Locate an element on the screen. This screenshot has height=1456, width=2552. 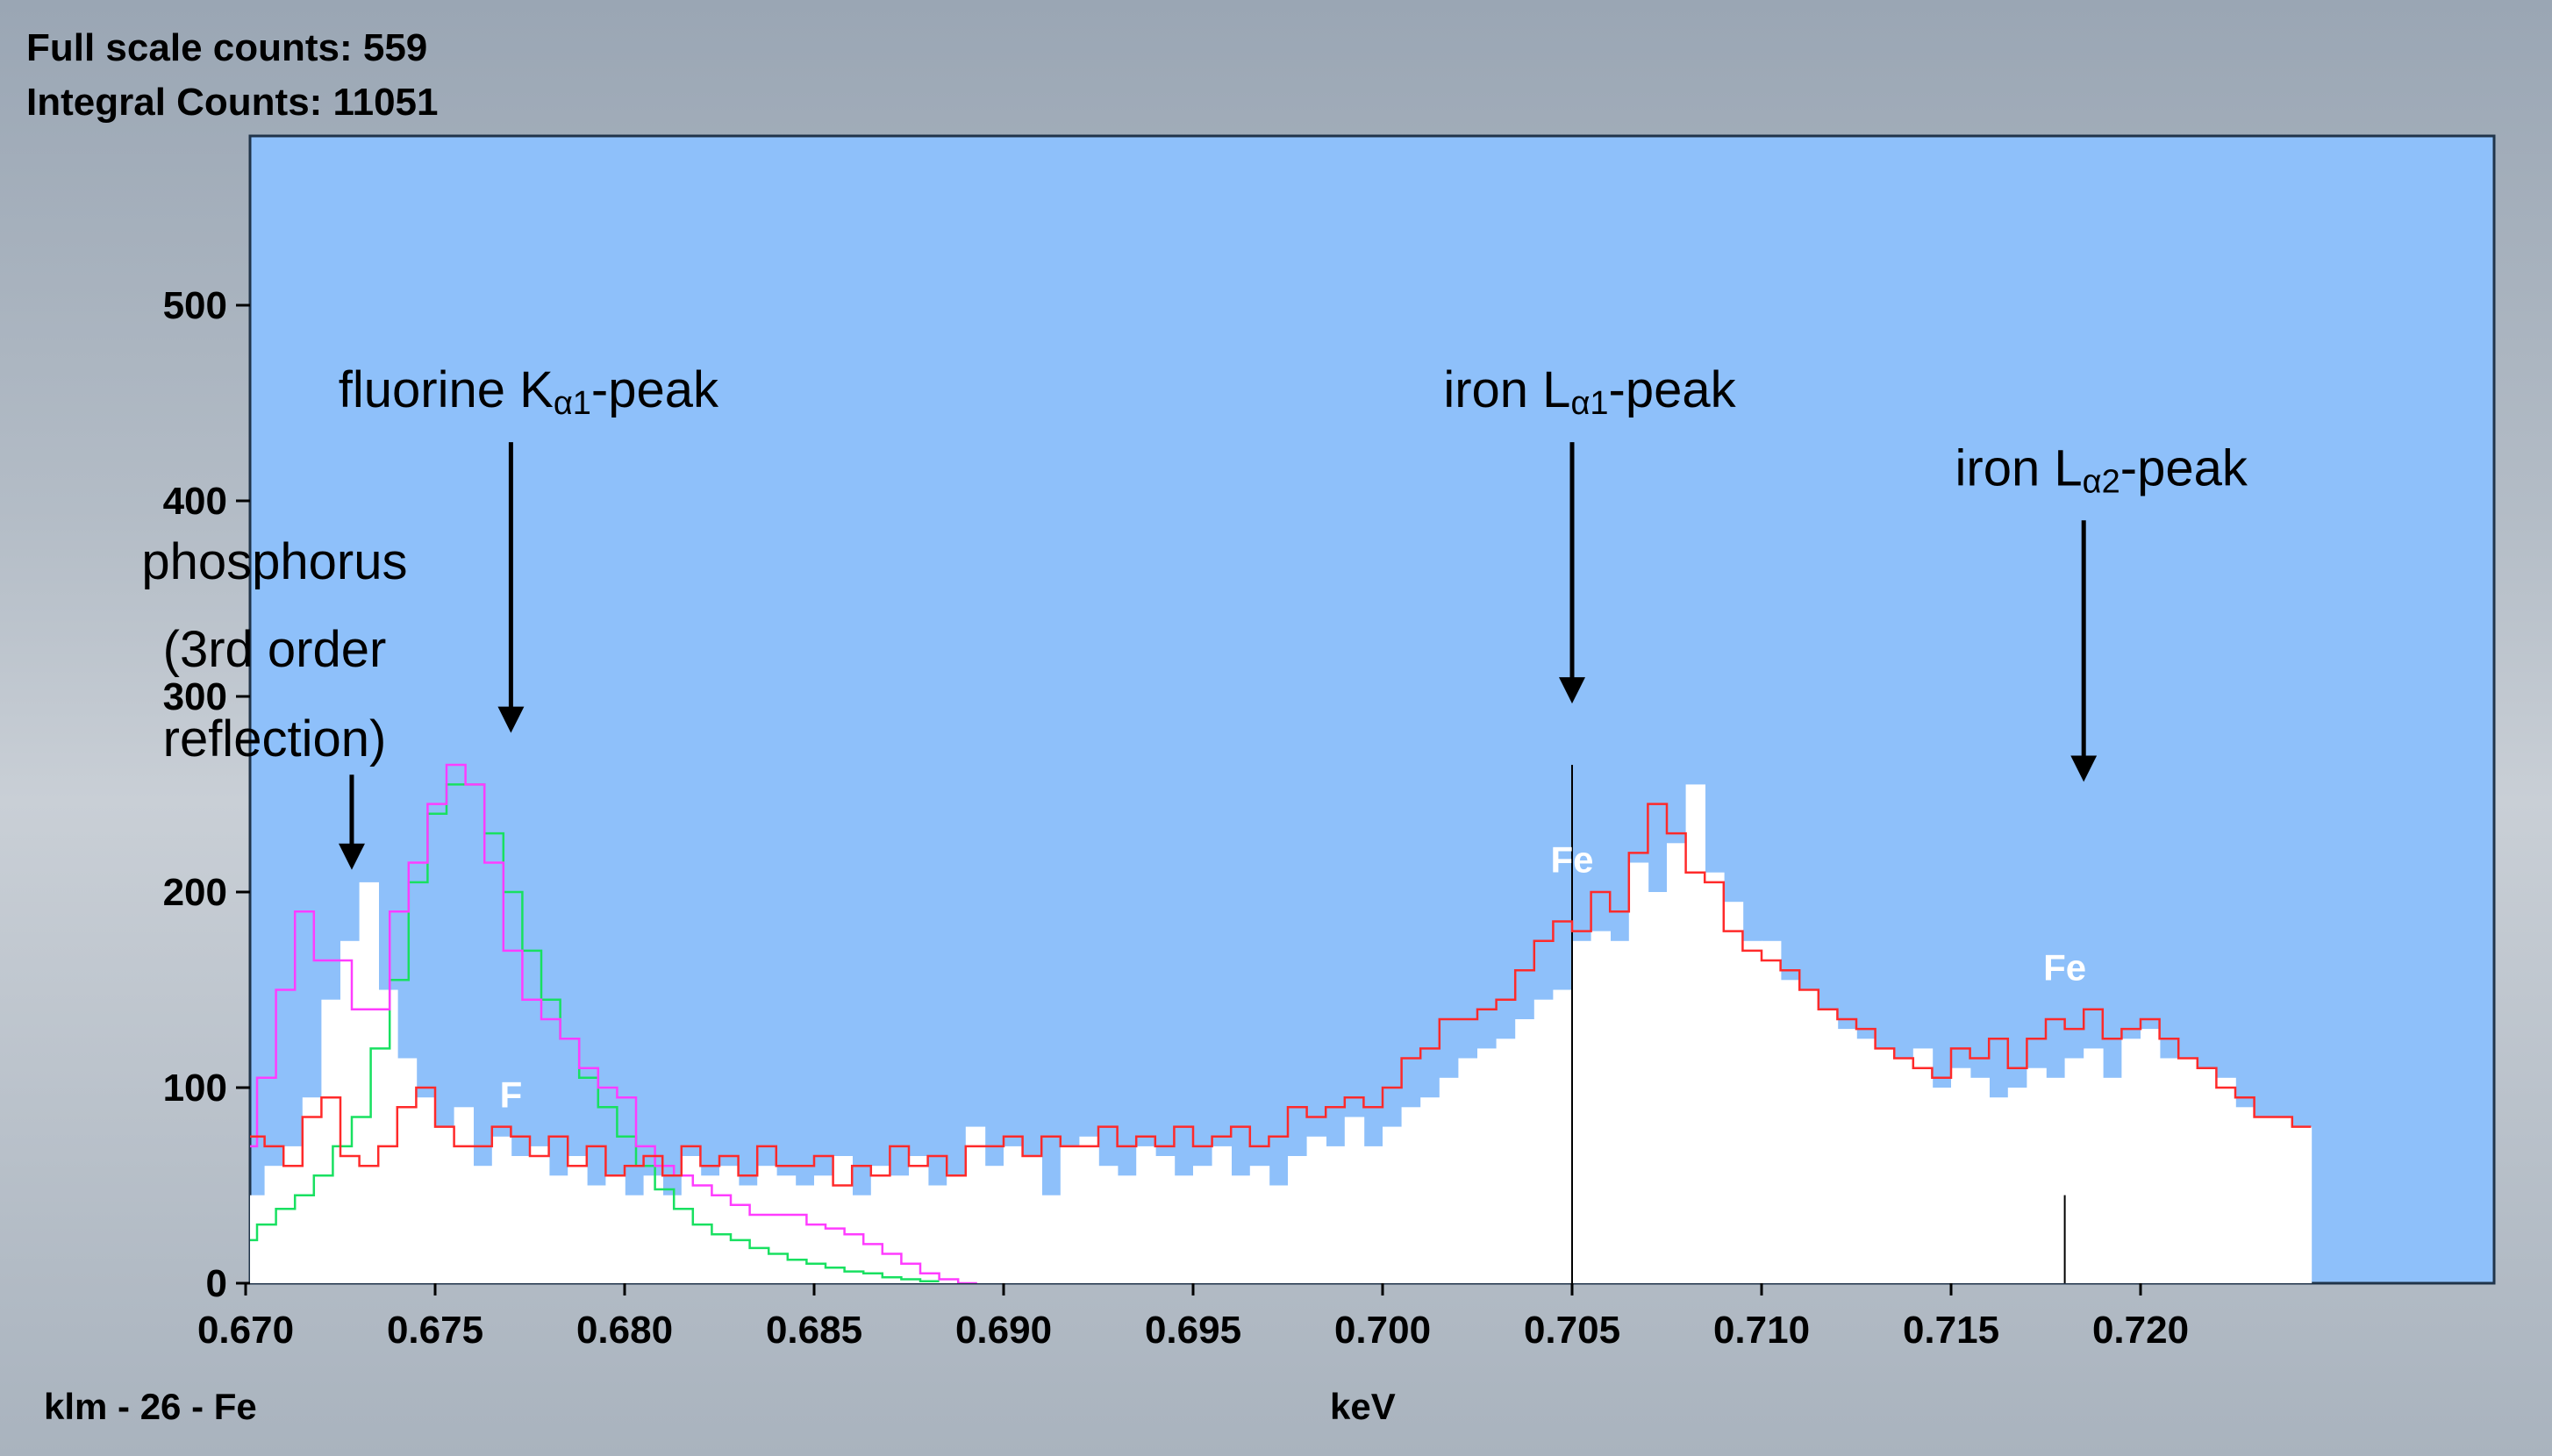
annotation-label: fluorine Kα1-peak is located at coordinates (529, 391).